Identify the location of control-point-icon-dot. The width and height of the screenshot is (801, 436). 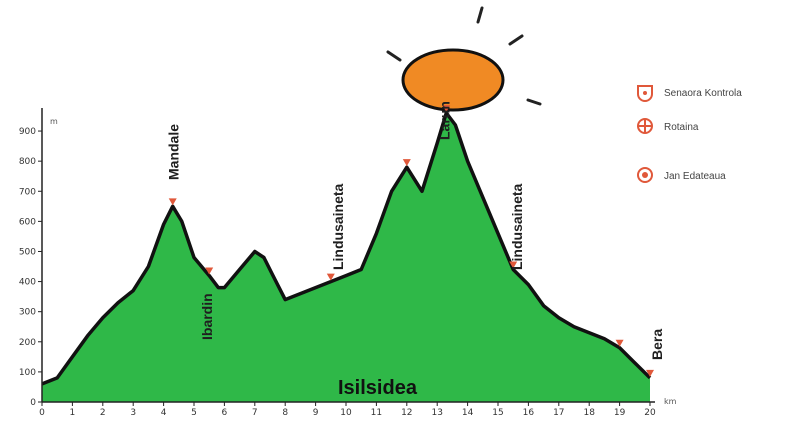
(645, 93).